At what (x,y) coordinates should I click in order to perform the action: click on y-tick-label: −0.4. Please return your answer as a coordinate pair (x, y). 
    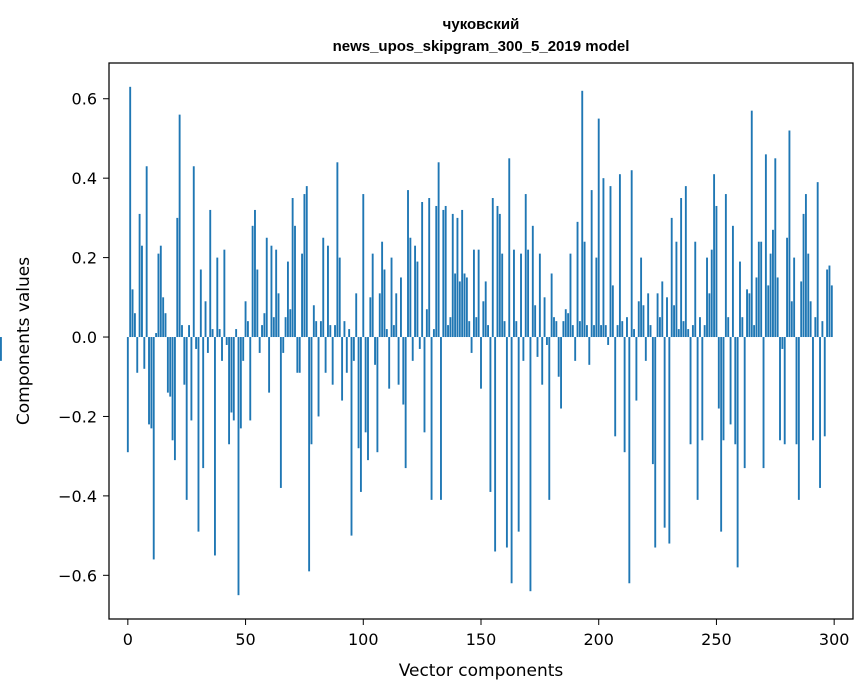
    Looking at the image, I should click on (77, 496).